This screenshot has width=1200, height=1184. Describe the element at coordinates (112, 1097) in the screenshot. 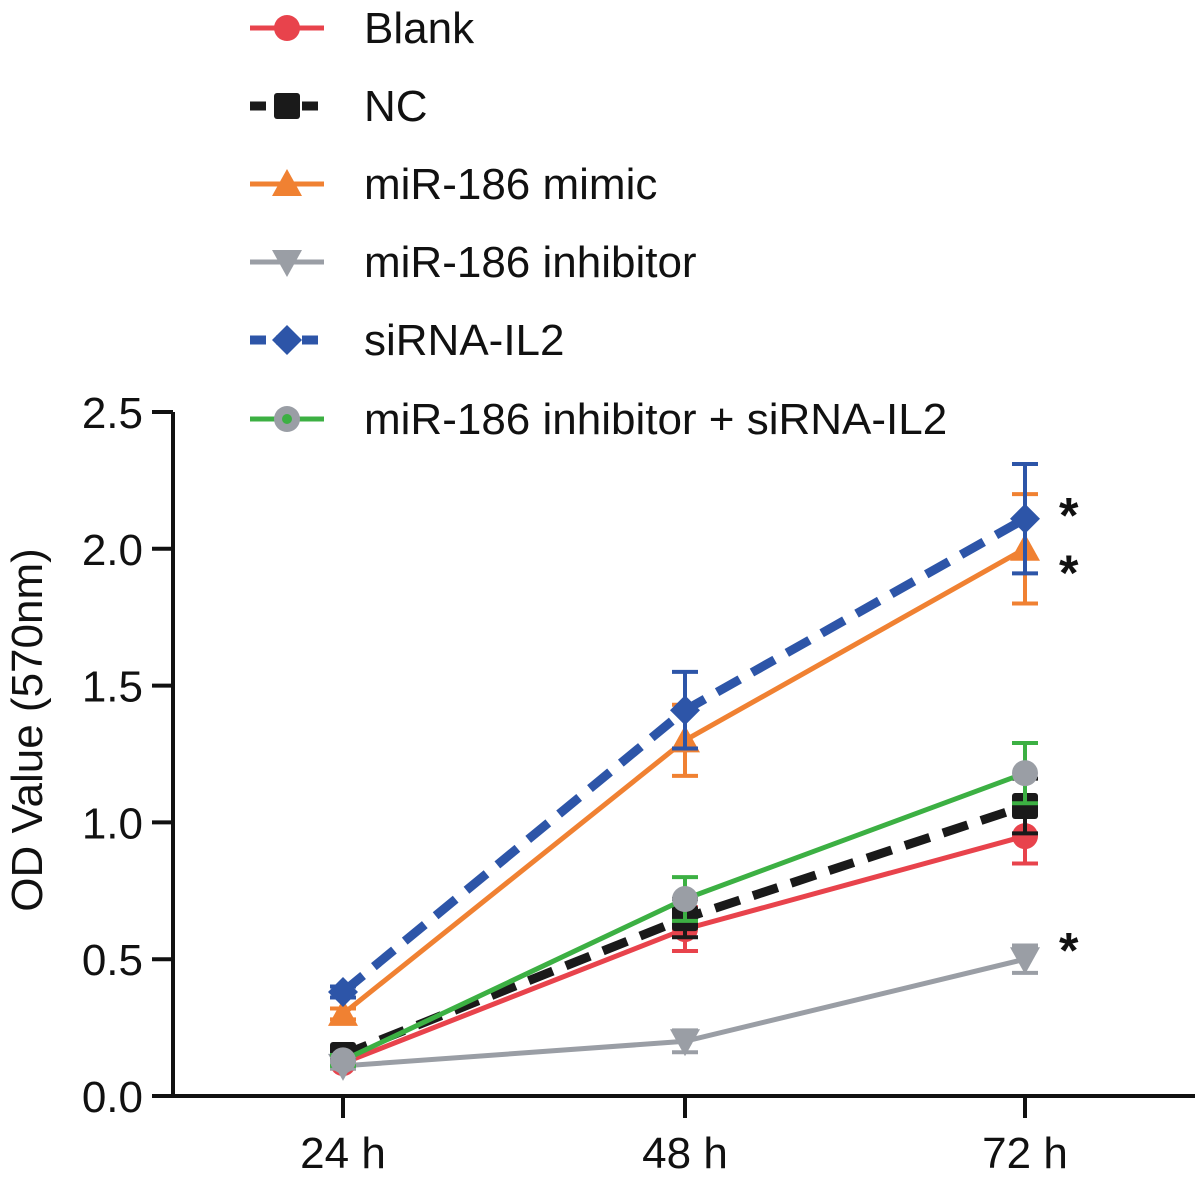

I see `y-tick-label: 0.0` at that location.